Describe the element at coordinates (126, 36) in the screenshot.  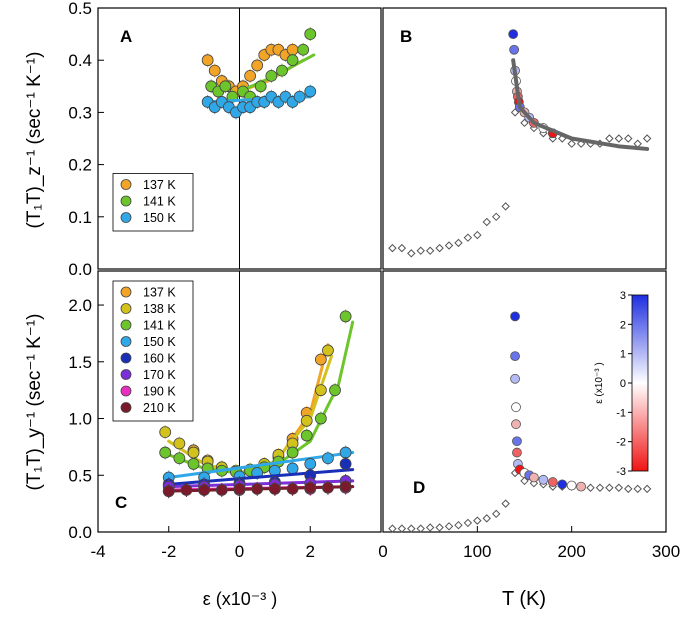
I see `panel-a-letter: A` at that location.